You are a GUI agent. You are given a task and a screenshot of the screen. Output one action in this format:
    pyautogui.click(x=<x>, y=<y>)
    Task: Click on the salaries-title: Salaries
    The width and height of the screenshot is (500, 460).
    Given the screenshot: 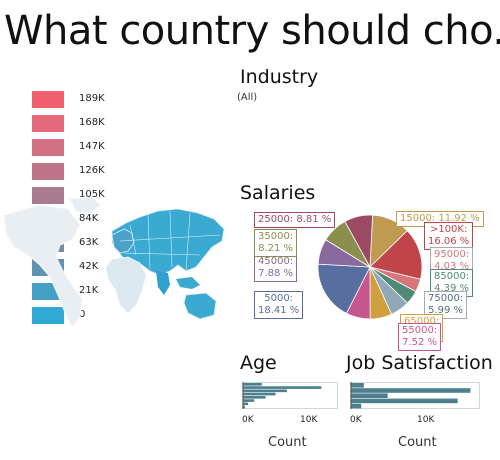 What is the action you would take?
    pyautogui.click(x=278, y=193)
    